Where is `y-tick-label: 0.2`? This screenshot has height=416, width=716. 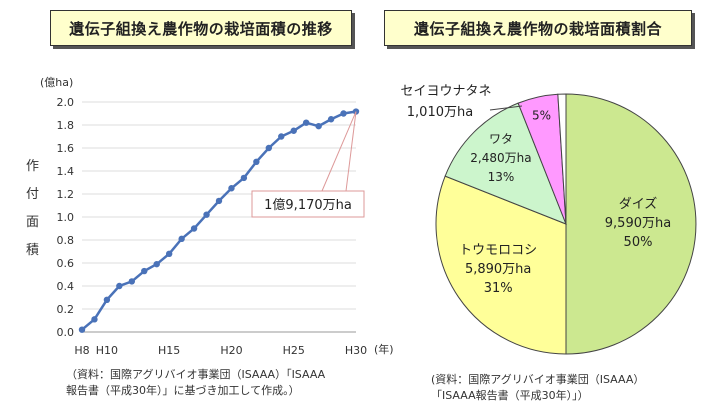 y-tick-label: 0.2 is located at coordinates (66, 309).